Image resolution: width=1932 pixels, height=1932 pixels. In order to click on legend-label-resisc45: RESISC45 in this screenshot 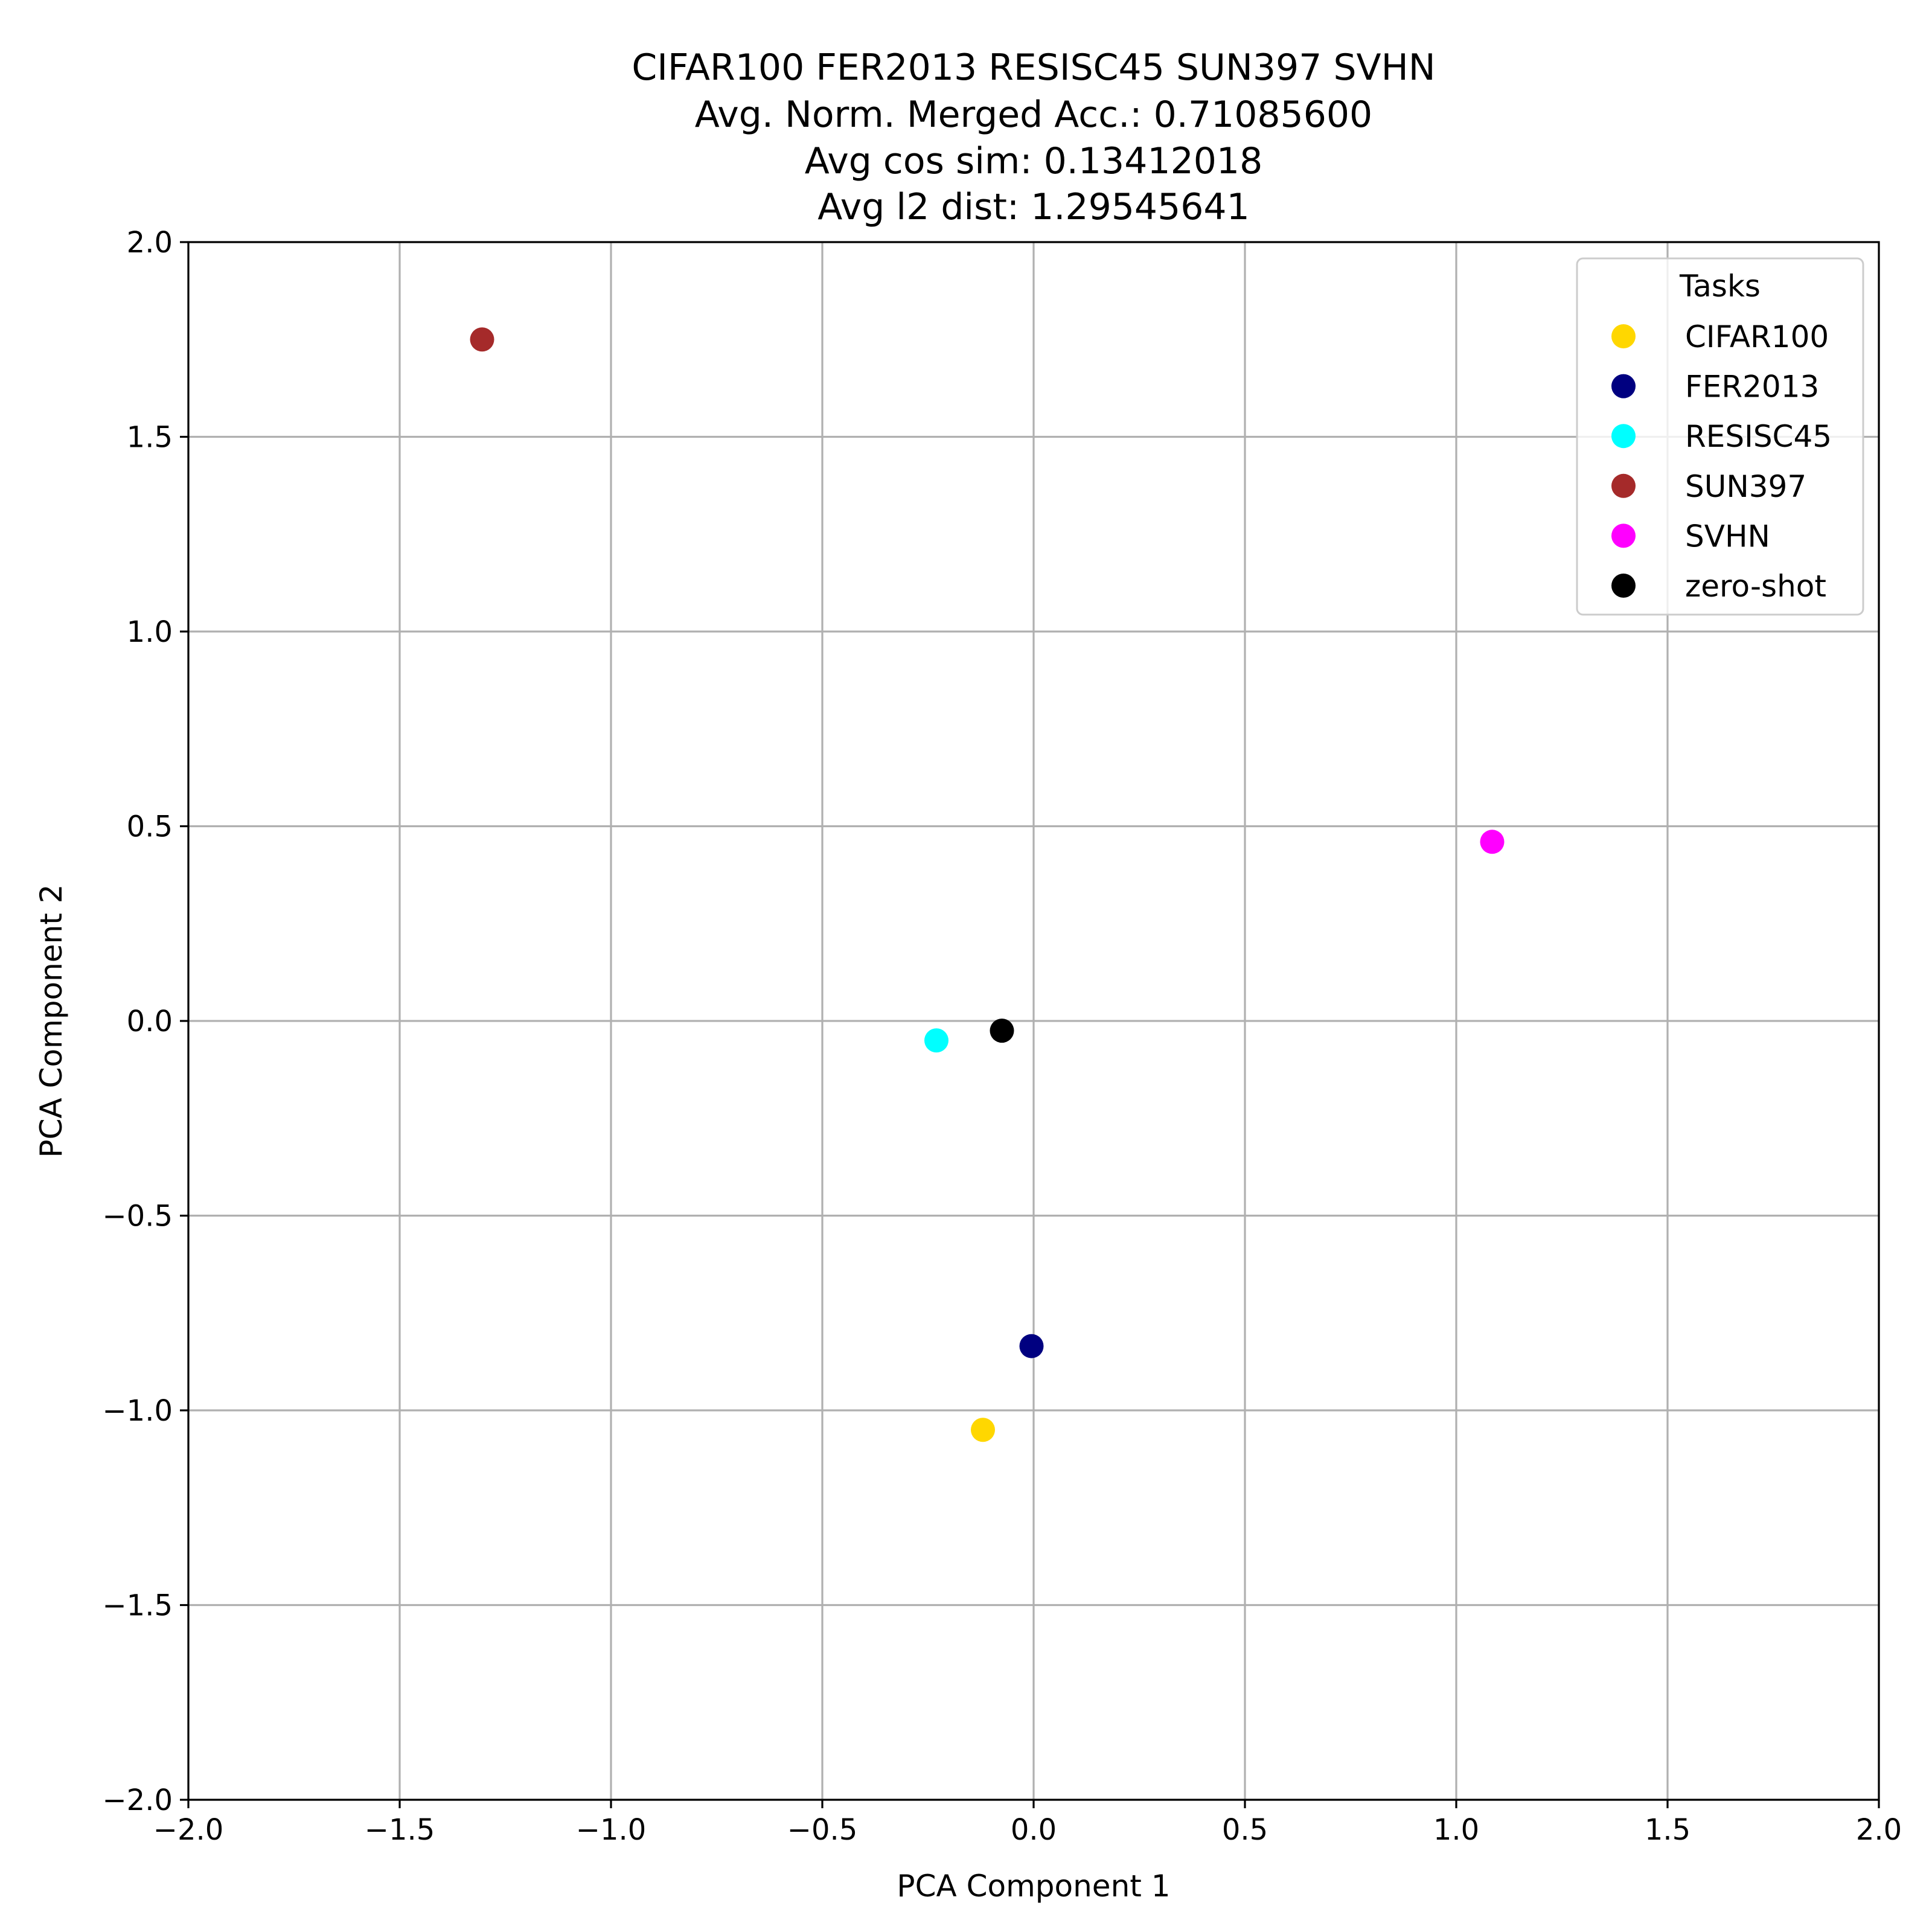, I will do `click(1758, 436)`.